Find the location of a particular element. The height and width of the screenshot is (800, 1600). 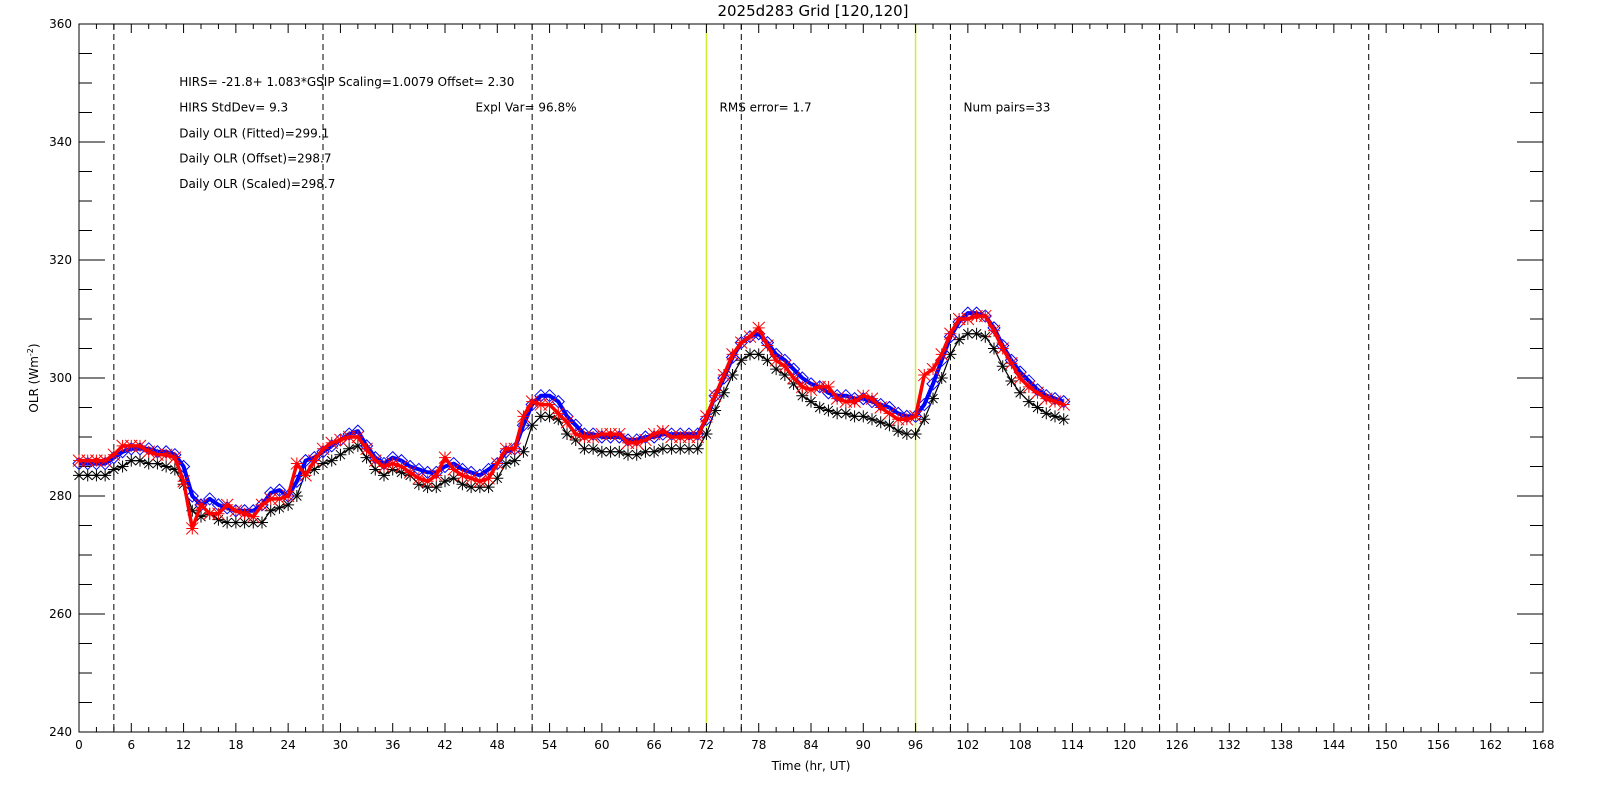

x-tick-label: 168 is located at coordinates (1543, 745).